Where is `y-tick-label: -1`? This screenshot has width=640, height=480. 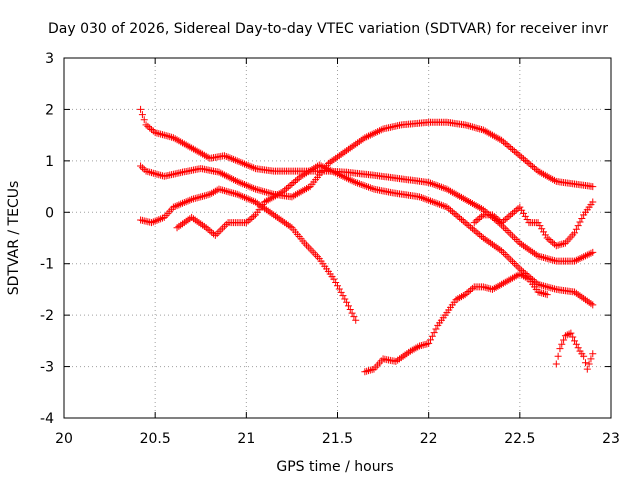
y-tick-label: -1 is located at coordinates (47, 265).